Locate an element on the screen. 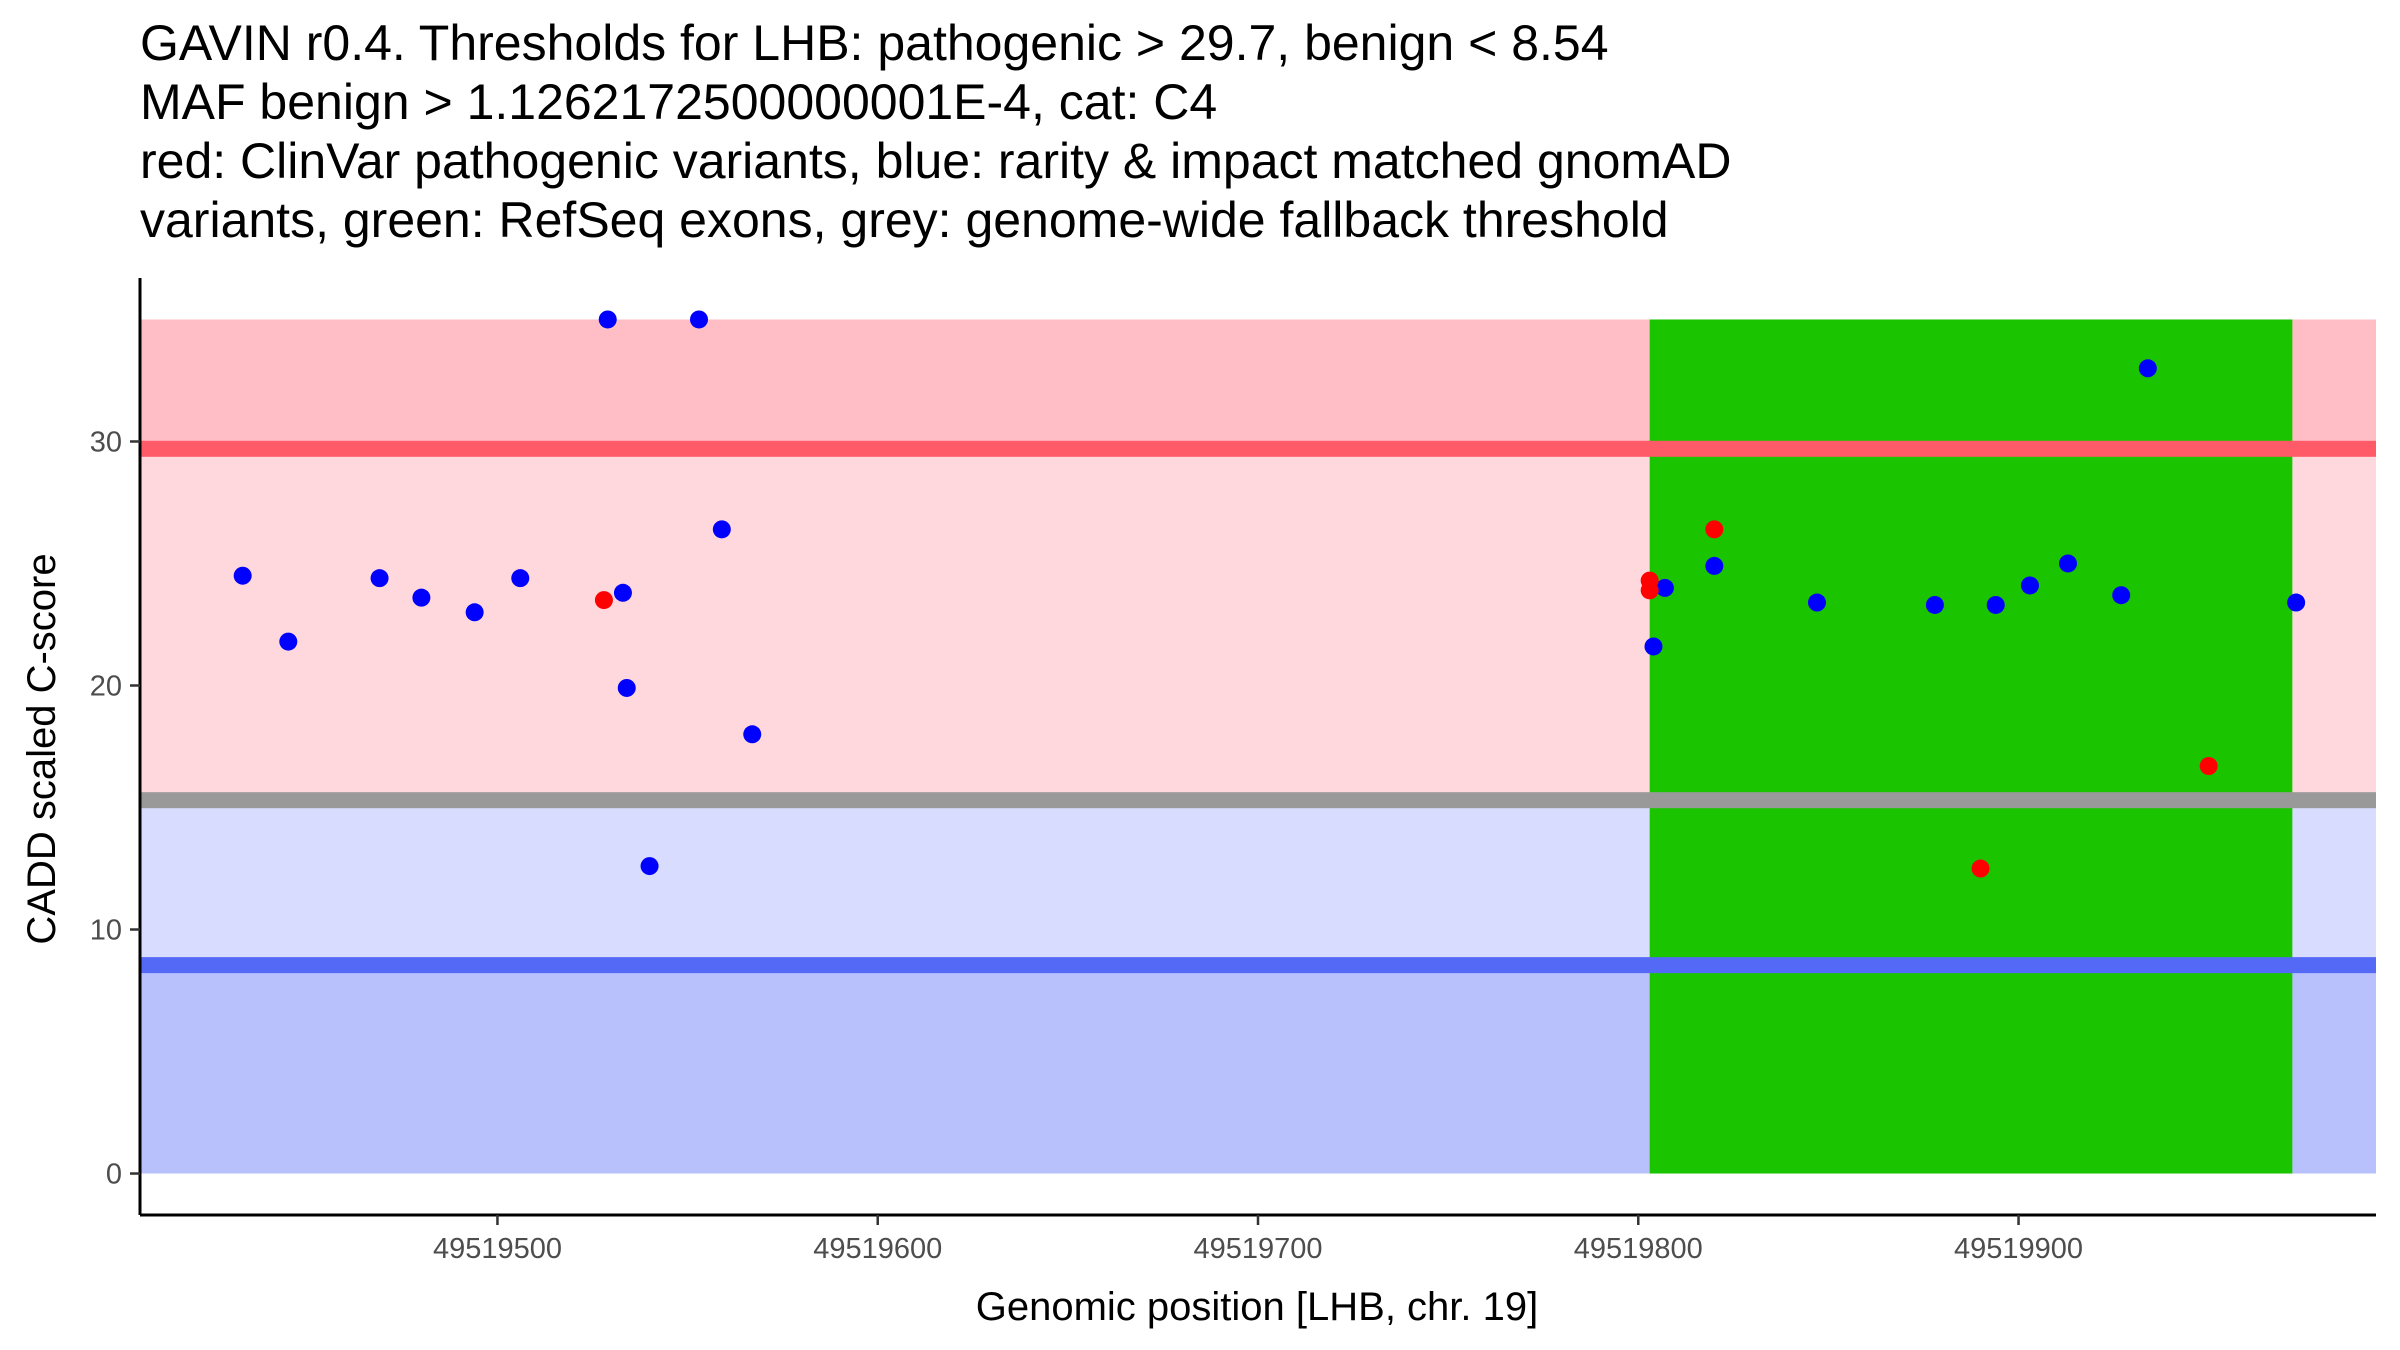  x-tick-label: 49519900 is located at coordinates (2018, 1249).